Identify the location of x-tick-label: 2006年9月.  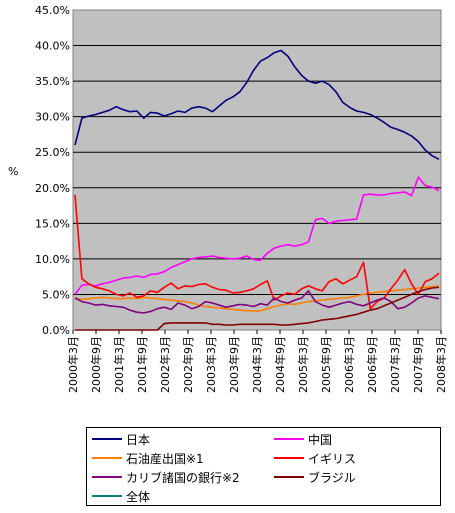
(372, 364).